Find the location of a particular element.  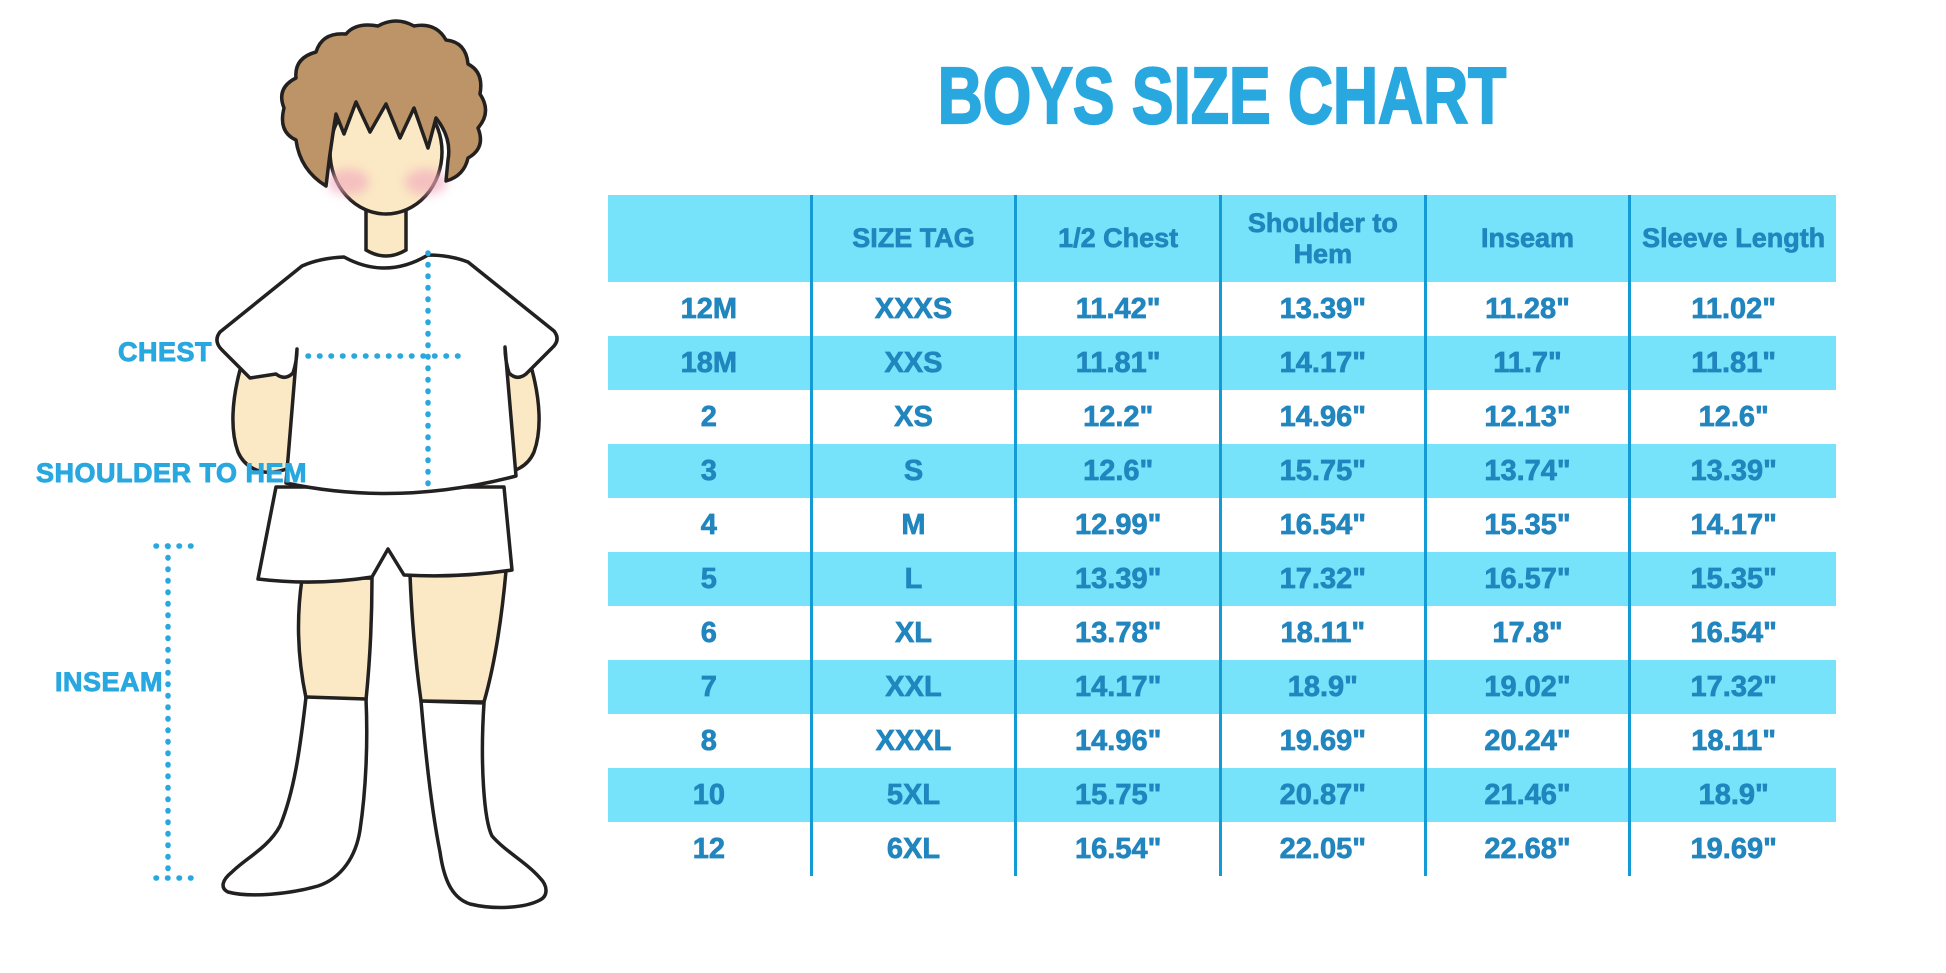

table-row: 5 L 13.39" 17.32" 16.57" 15.35" is located at coordinates (1222, 579).